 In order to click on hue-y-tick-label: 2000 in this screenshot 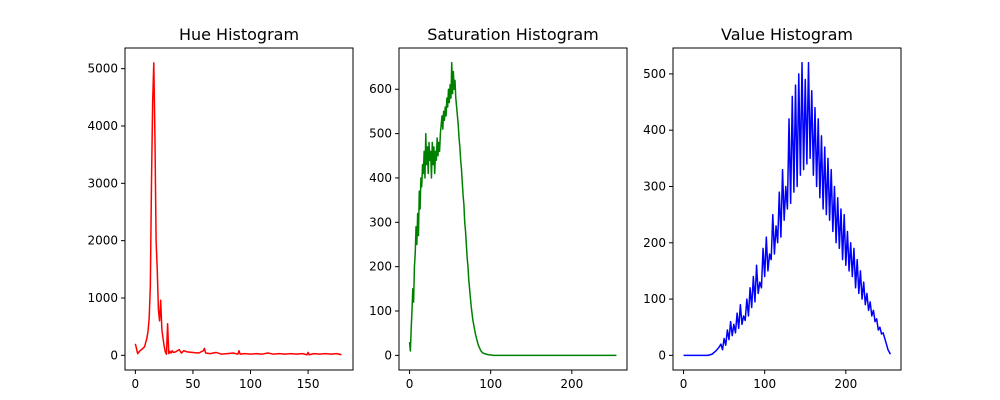, I will do `click(102, 241)`.